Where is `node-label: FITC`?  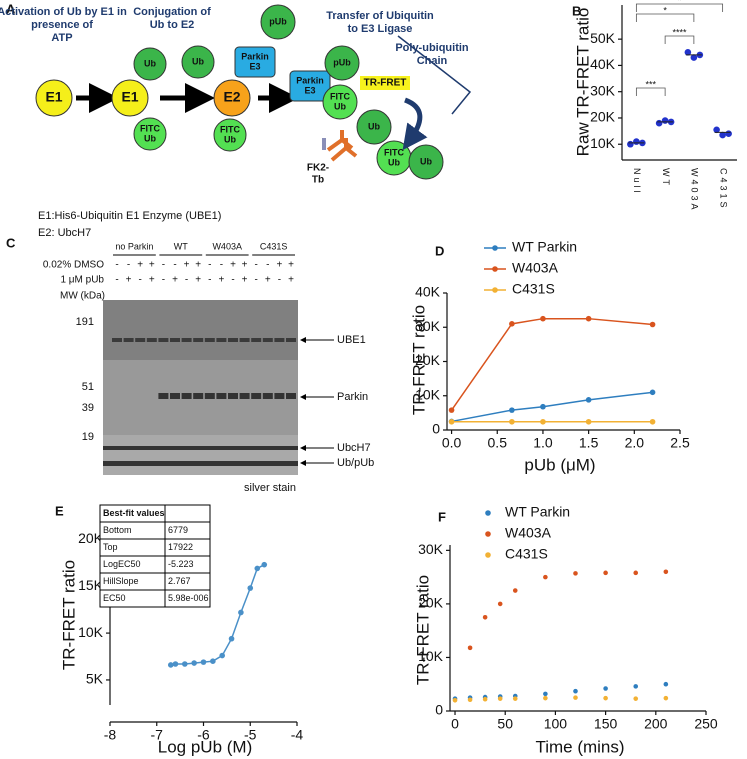 node-label: FITC is located at coordinates (230, 129).